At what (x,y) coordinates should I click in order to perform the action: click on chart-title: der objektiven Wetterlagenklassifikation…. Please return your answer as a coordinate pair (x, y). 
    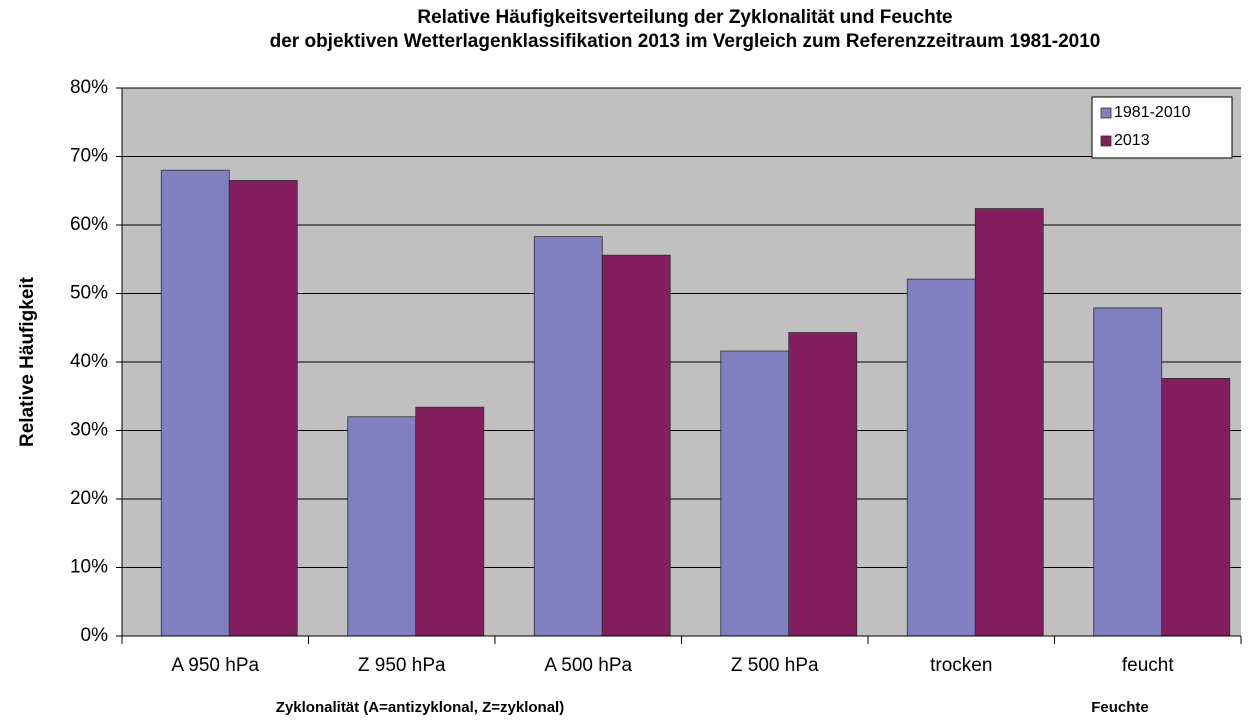
    Looking at the image, I should click on (685, 41).